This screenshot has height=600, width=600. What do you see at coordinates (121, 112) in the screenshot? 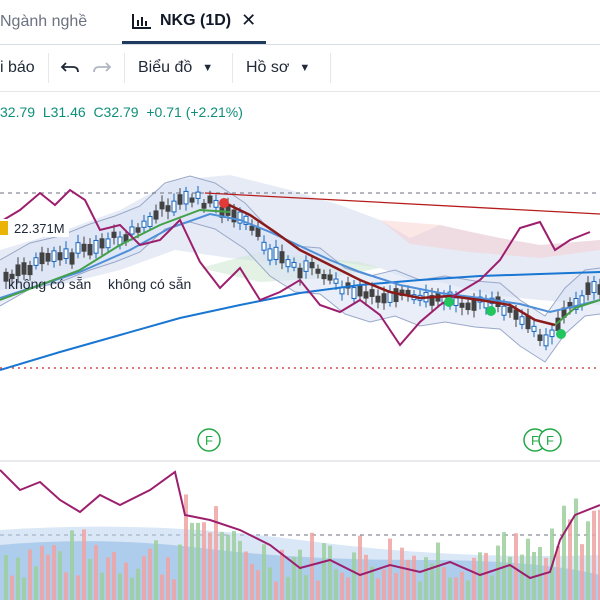
I see `ohlc-readout: 32.79 L31.46 C32.79 +0.71 (+2.21%)` at bounding box center [121, 112].